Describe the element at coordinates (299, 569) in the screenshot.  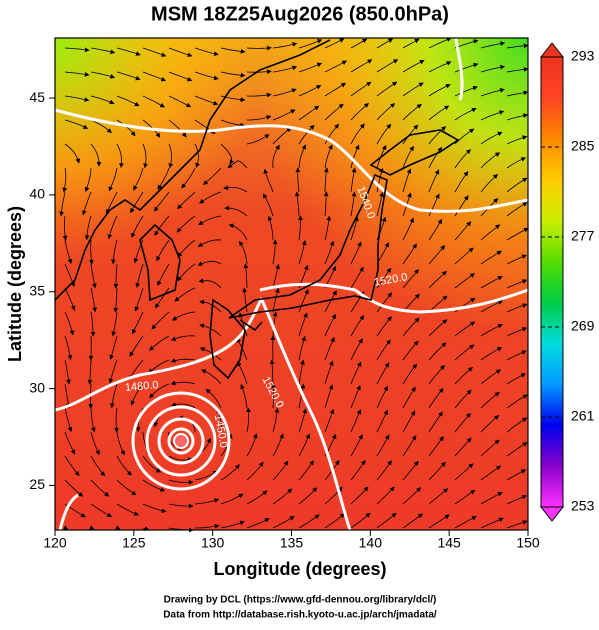
I see `x-axis-label: Longitude (degrees)` at that location.